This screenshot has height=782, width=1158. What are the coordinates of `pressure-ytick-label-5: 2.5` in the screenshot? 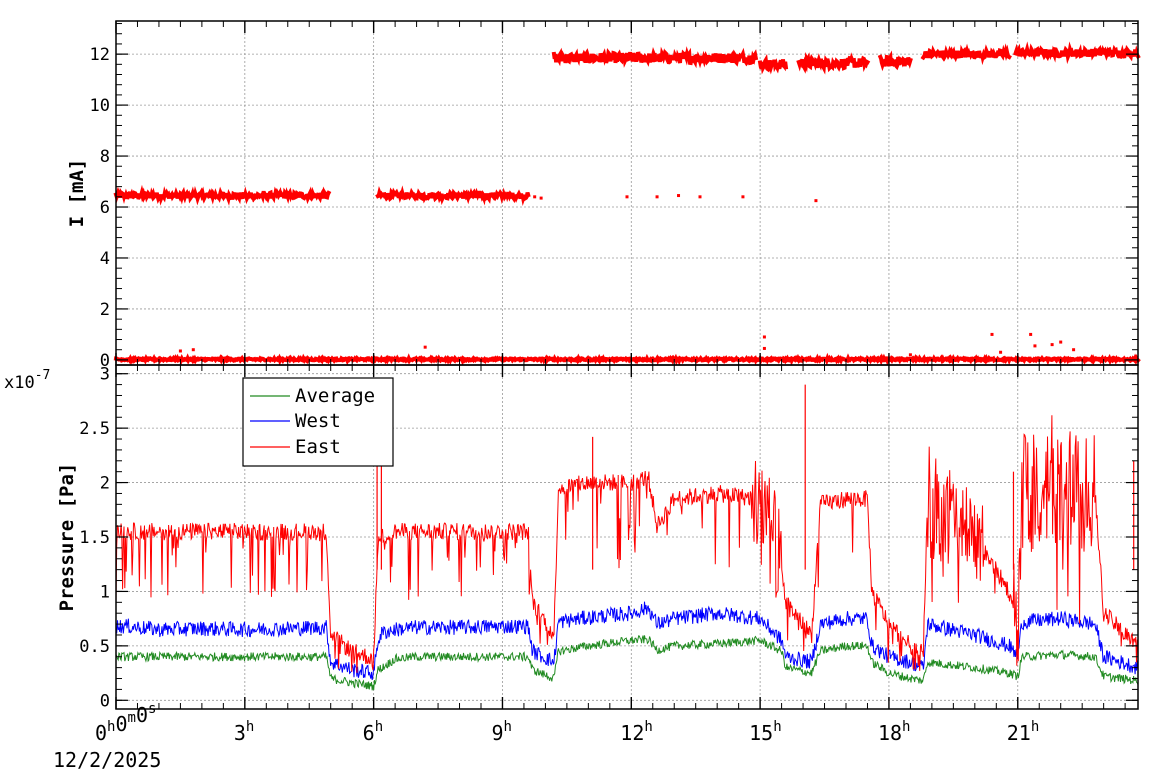 It's located at (94, 429).